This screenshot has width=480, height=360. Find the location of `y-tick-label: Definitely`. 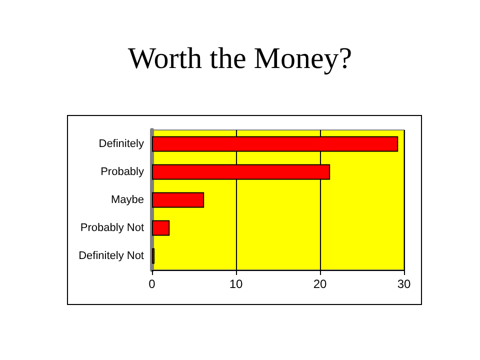

y-tick-label: Definitely is located at coordinates (121, 144).